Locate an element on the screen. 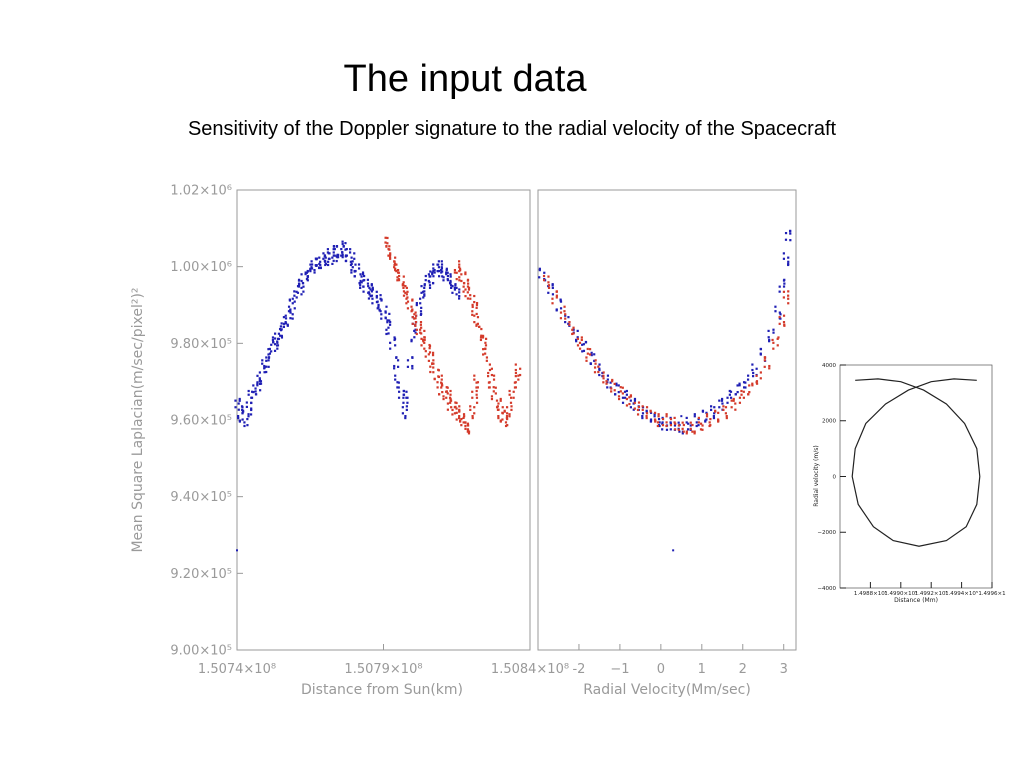  orbit-panel-xtick-label: 1.4990×10⁵ is located at coordinates (900, 593).